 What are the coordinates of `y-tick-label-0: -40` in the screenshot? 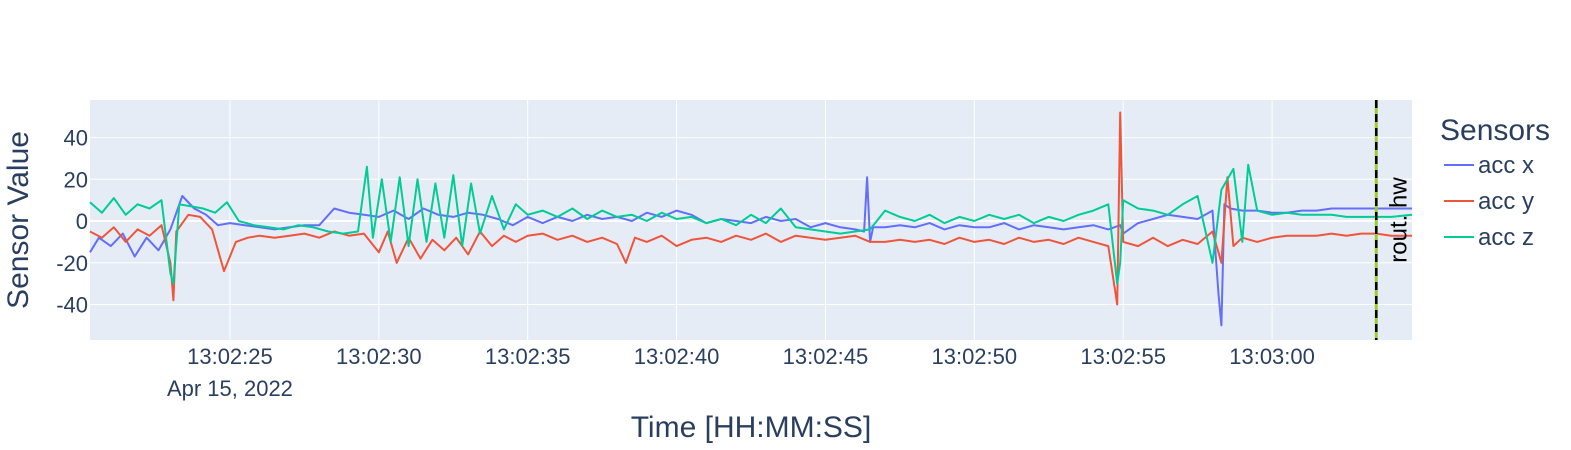 It's located at (72, 305).